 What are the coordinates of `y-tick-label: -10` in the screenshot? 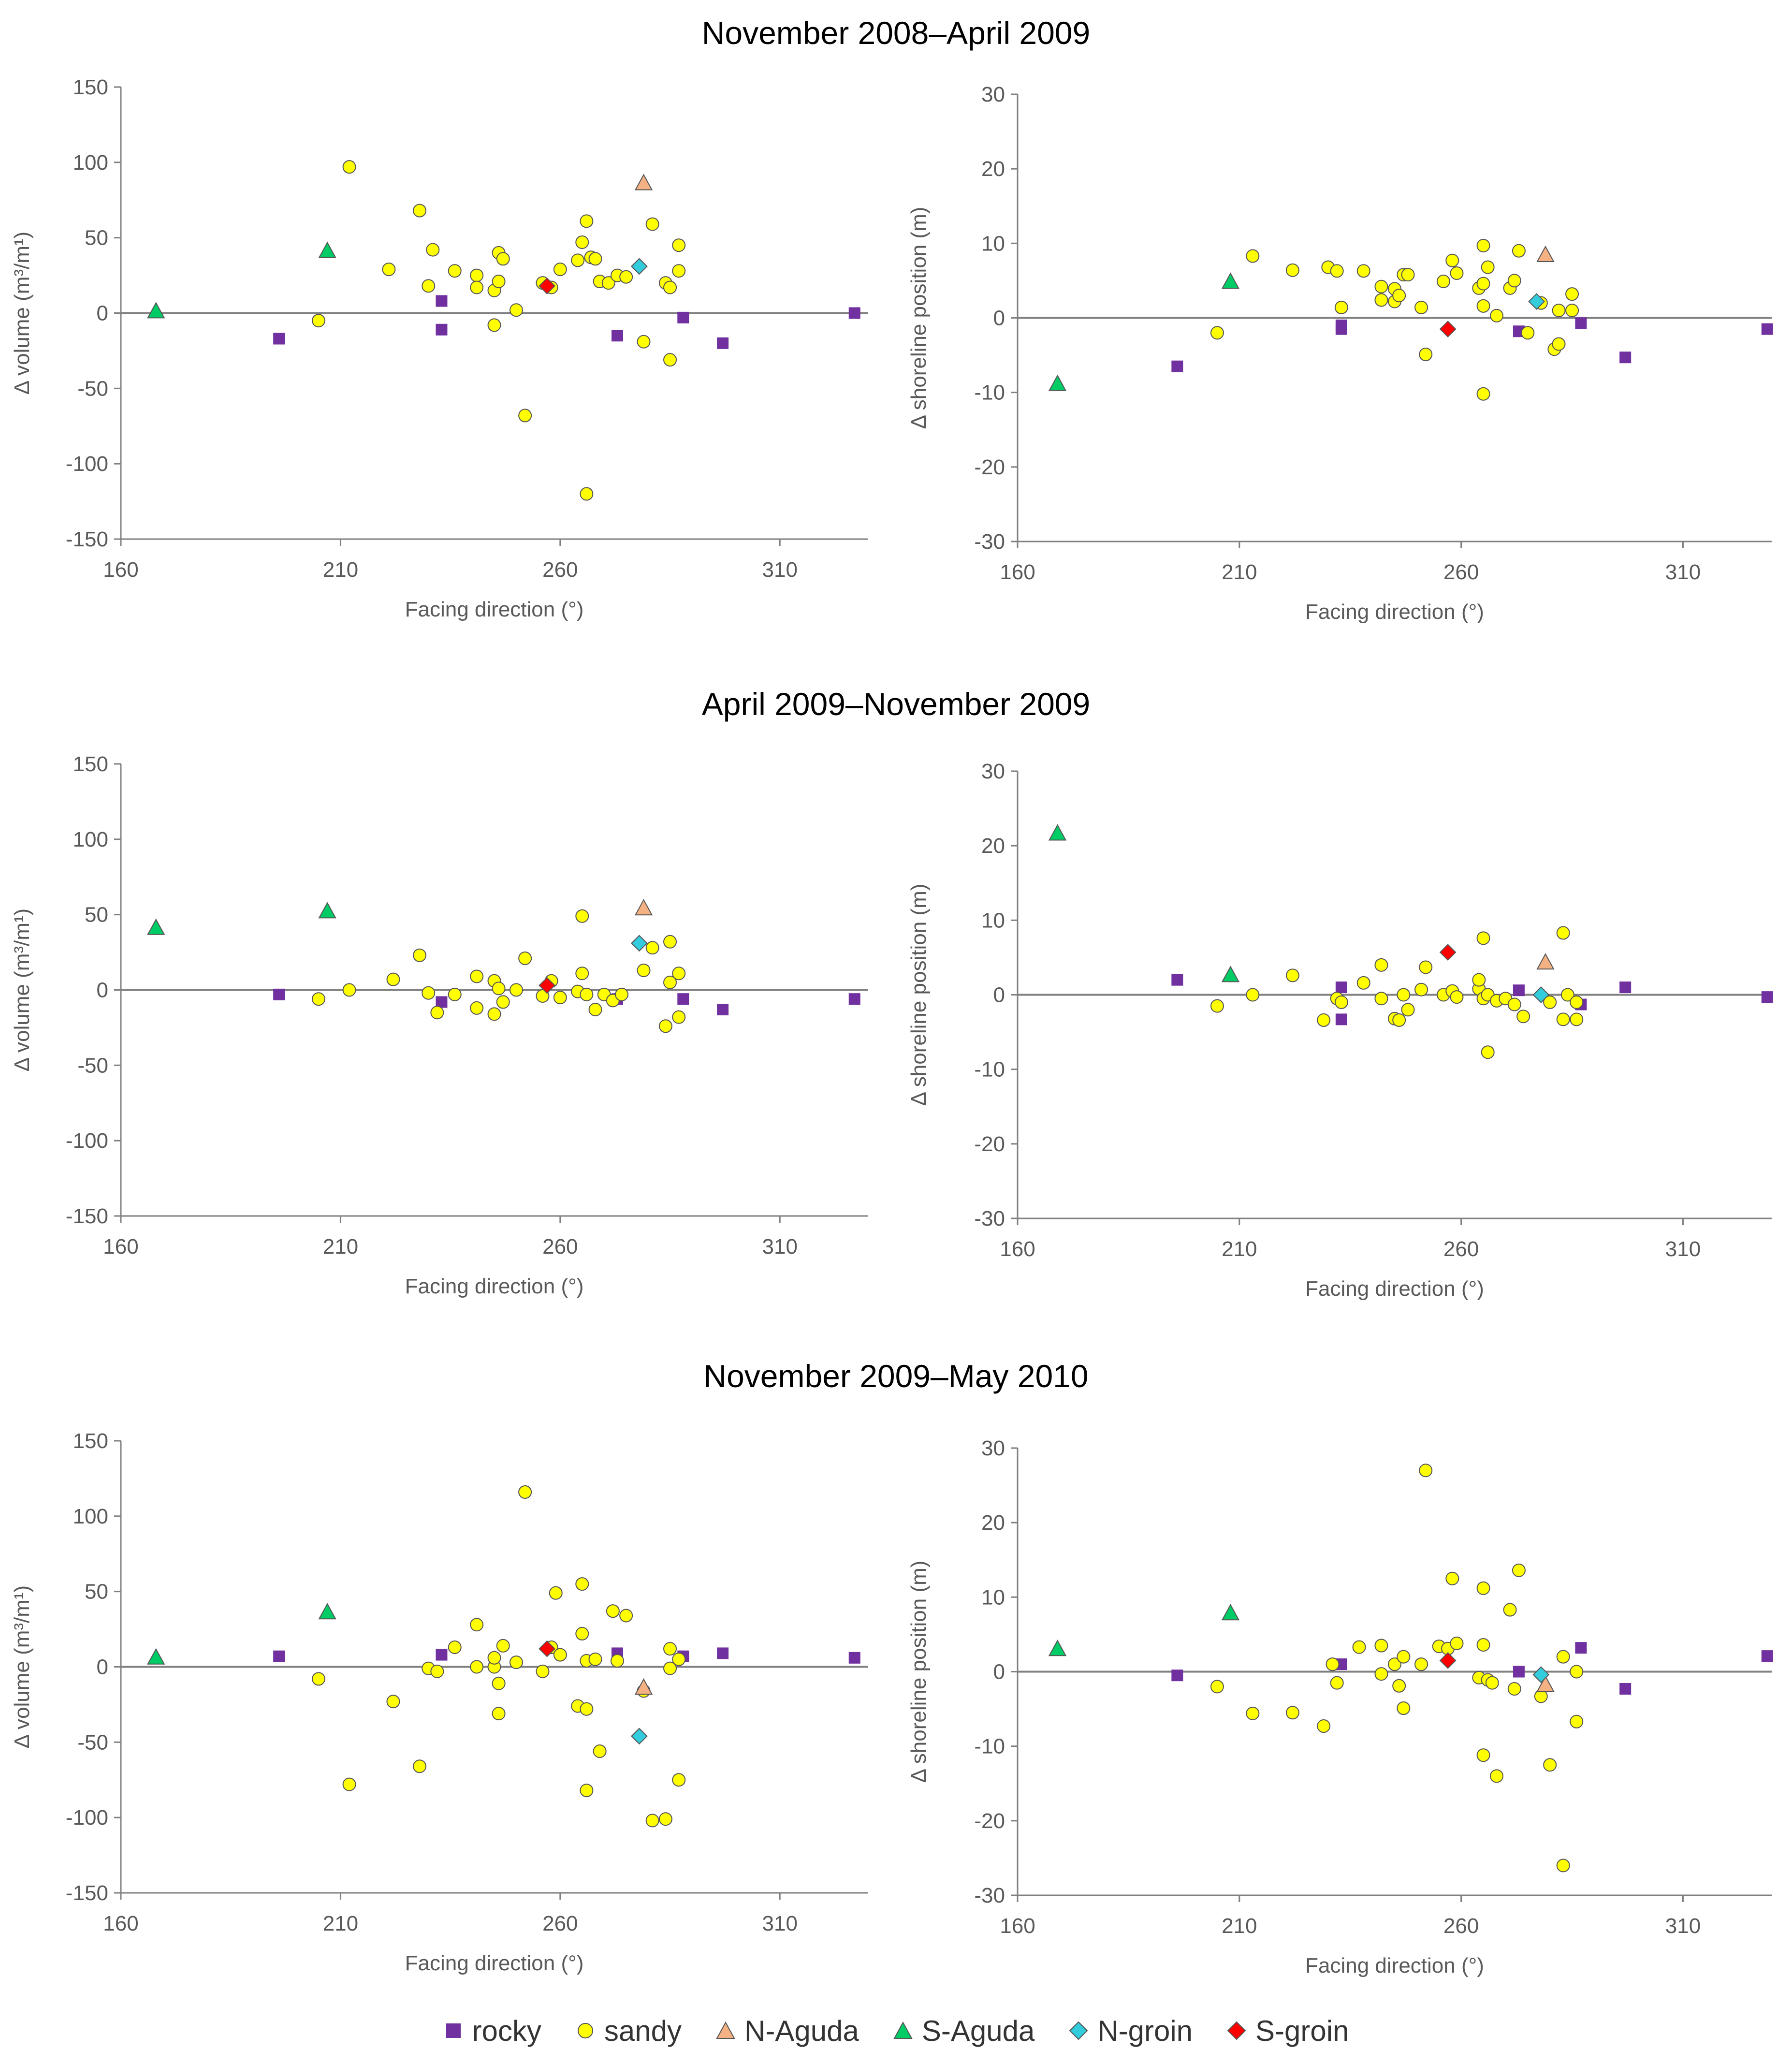 It's located at (989, 1070).